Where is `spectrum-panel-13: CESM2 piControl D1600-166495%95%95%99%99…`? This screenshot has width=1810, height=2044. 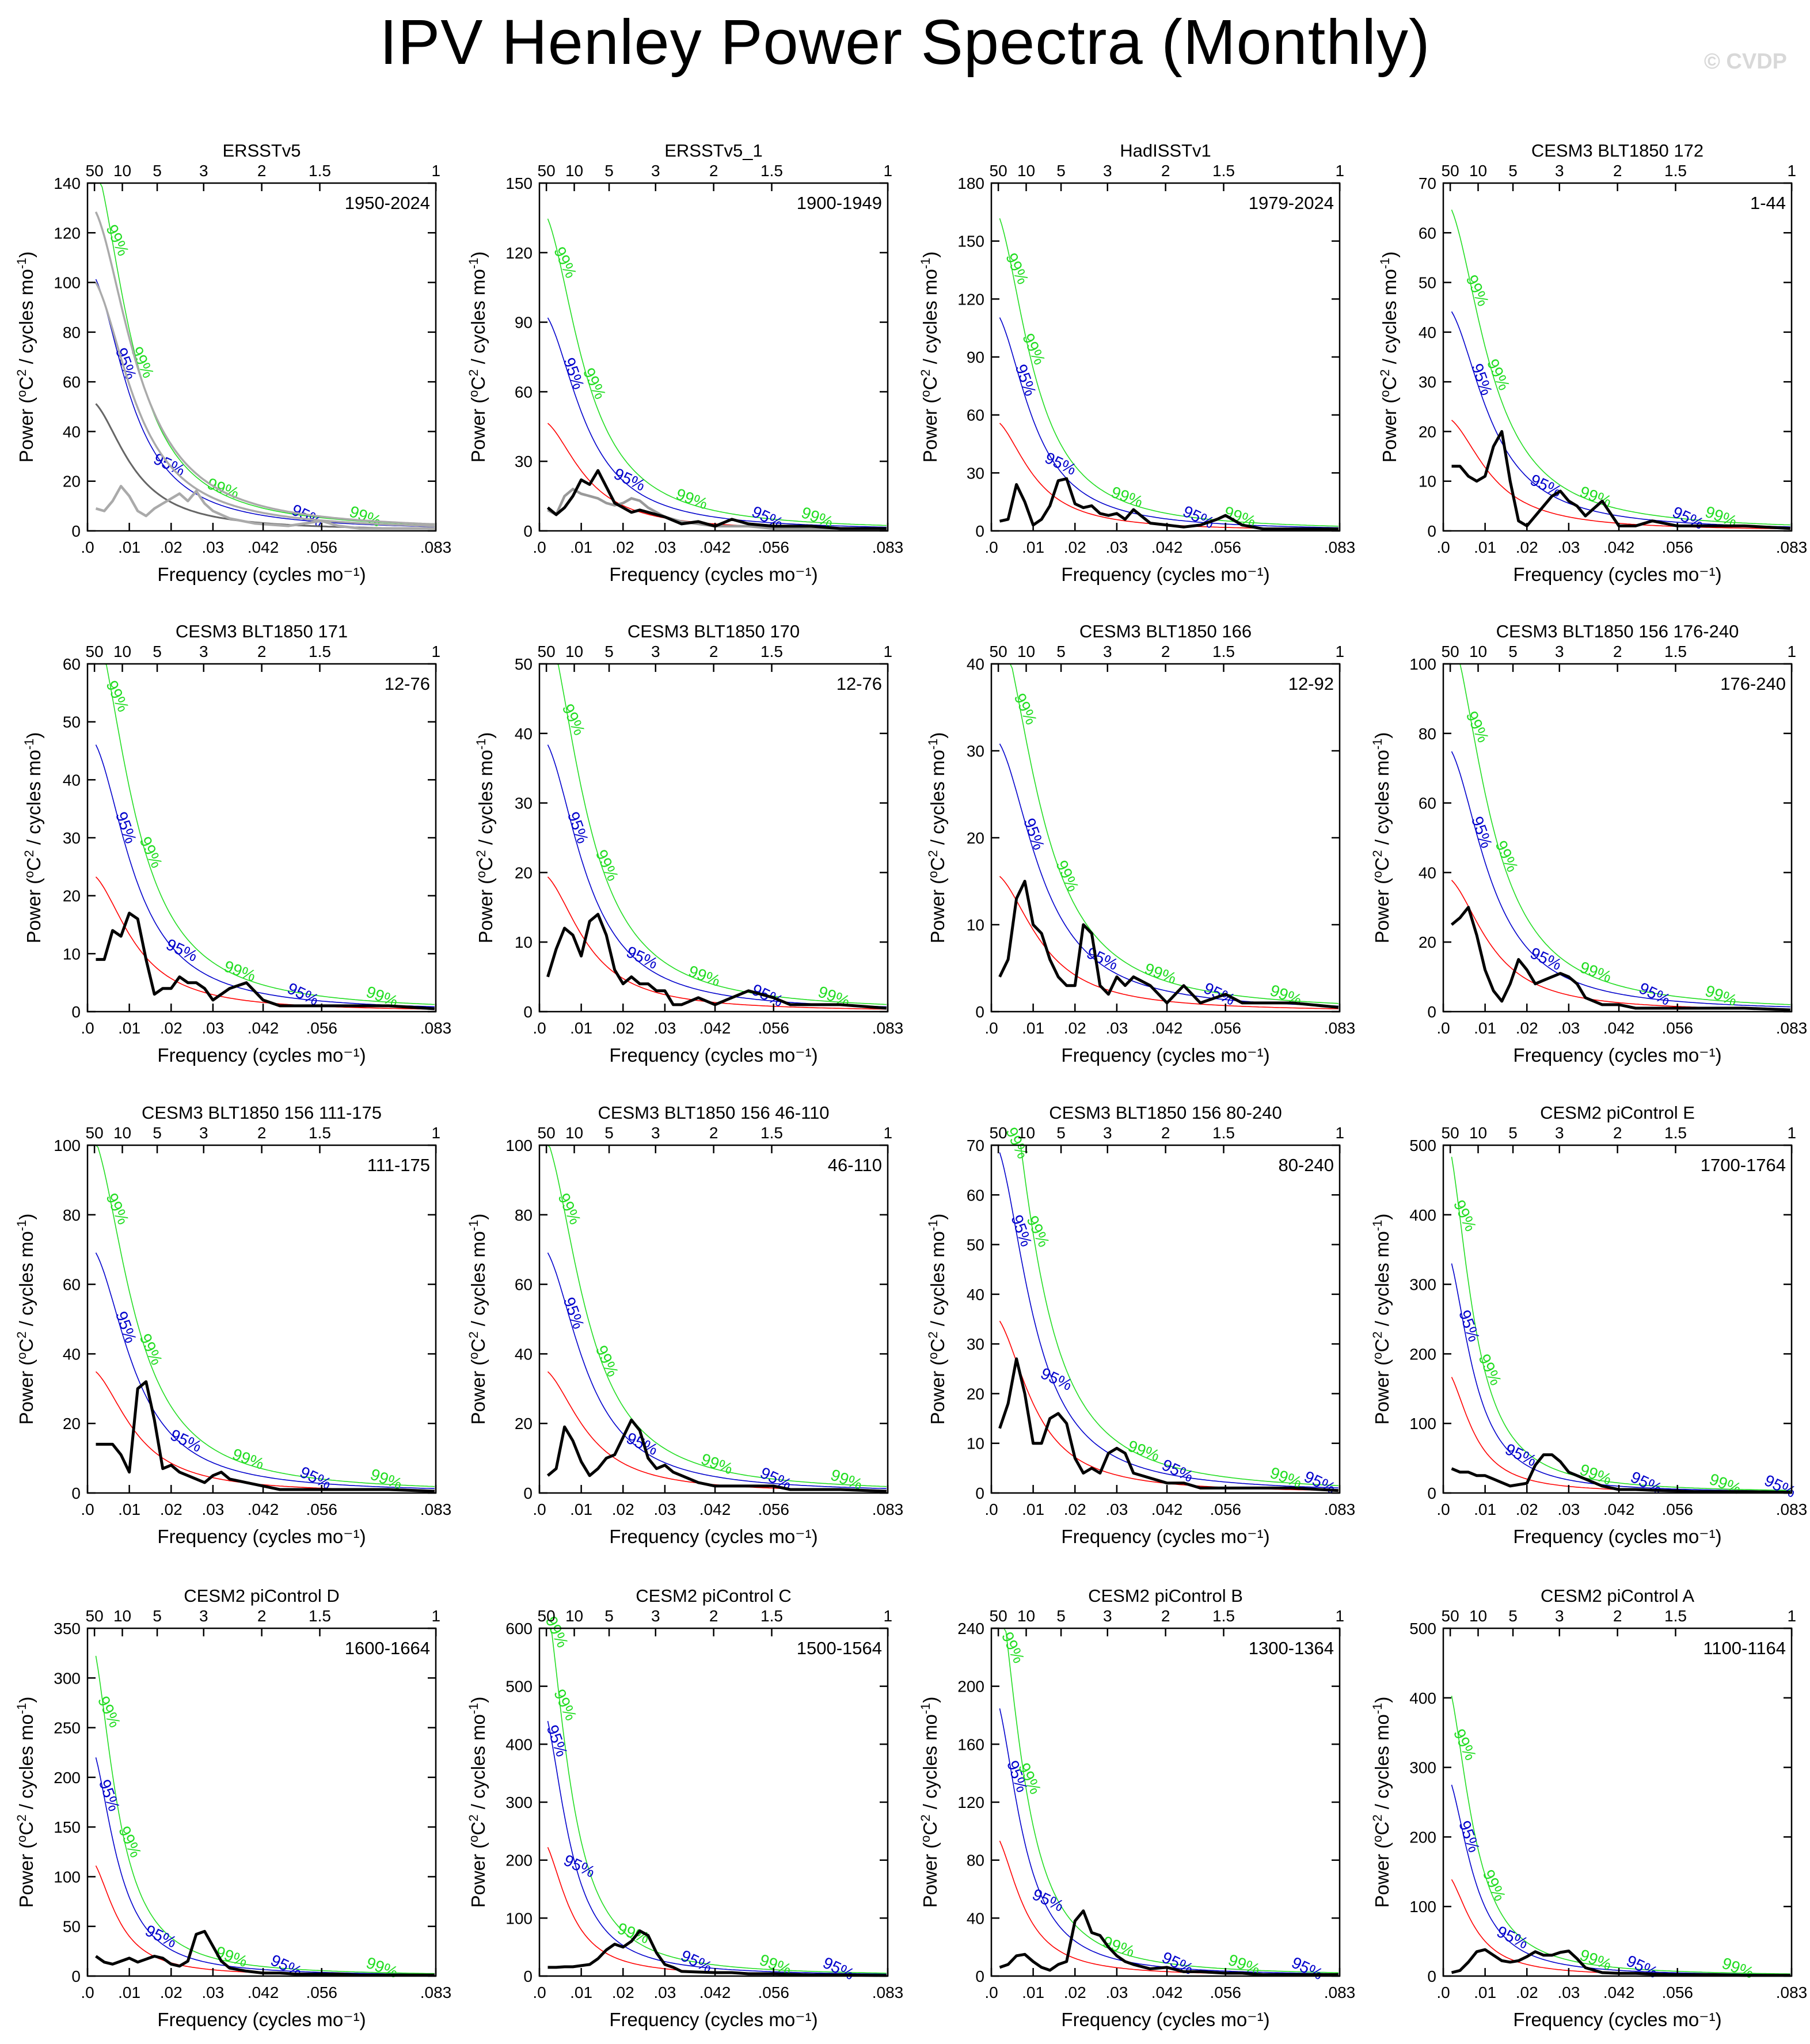
spectrum-panel-13: CESM2 piControl D1600-166495%95%95%99%99… is located at coordinates (233, 1808).